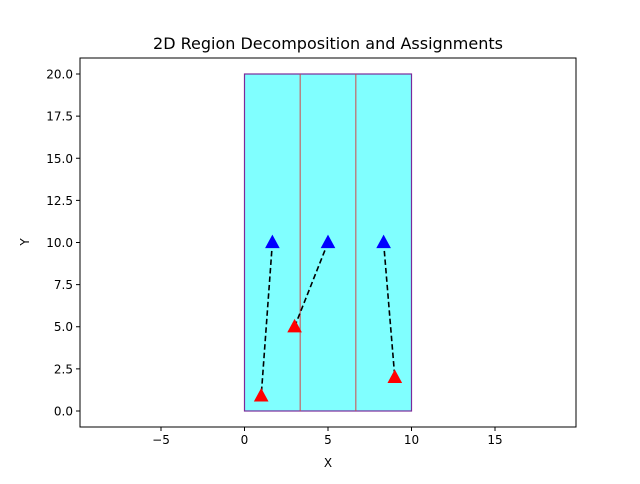 This screenshot has width=640, height=484. I want to click on y-tick-label-8: 17.5, so click(59, 117).